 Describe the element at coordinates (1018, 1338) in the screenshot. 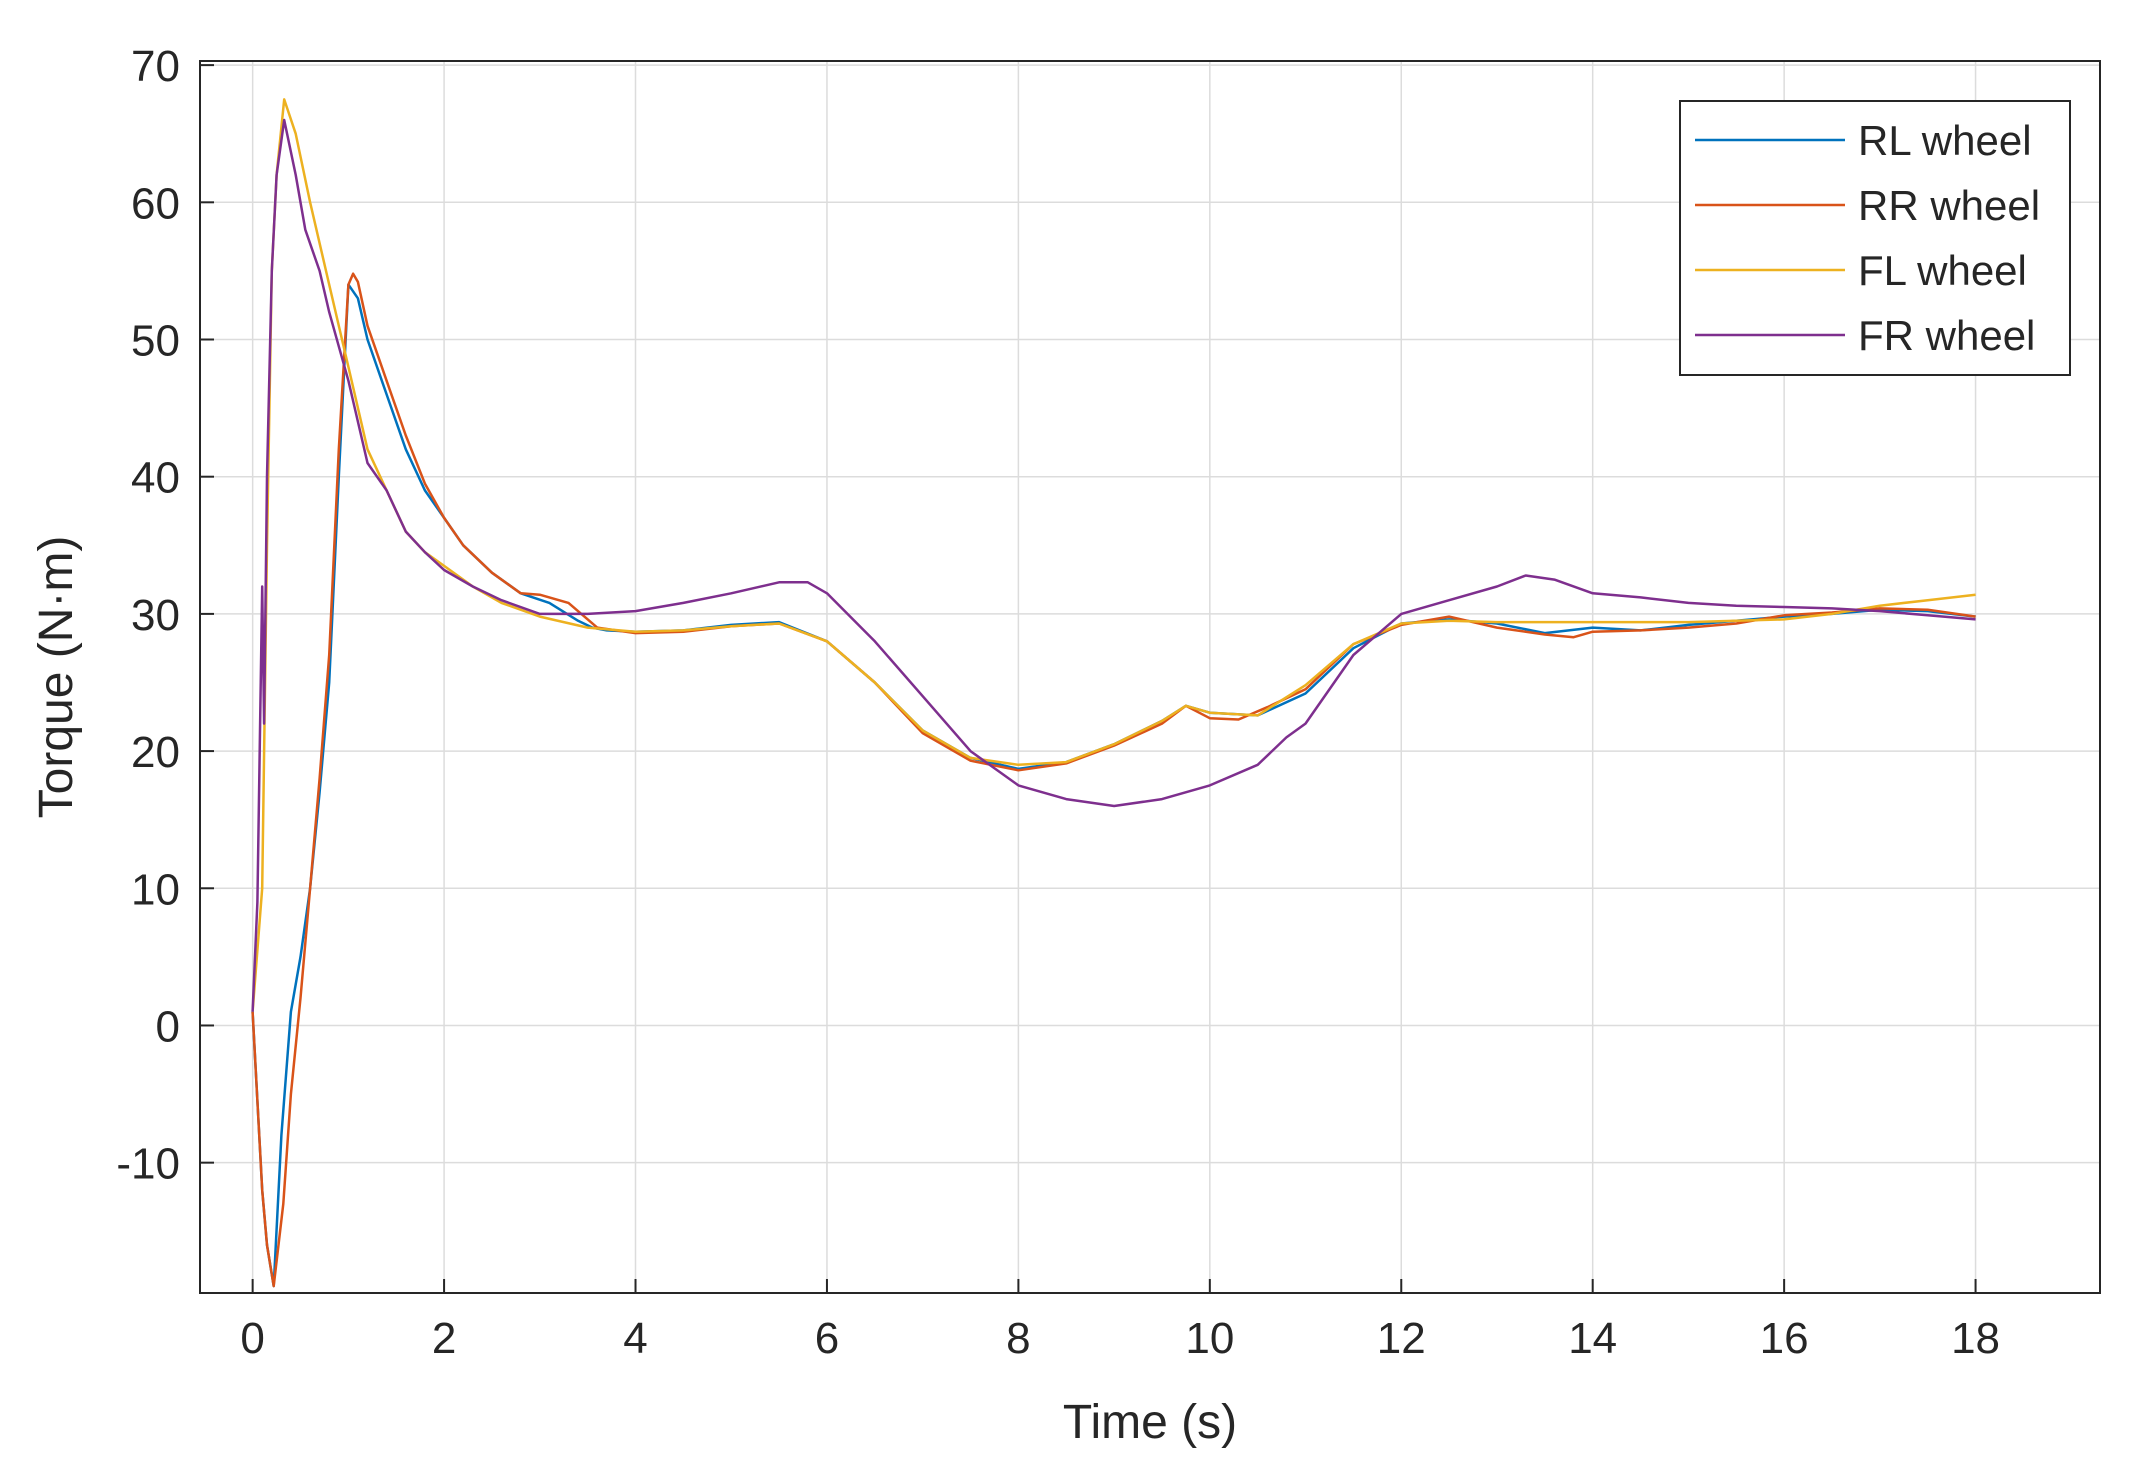

I see `x-tick-label: 8` at that location.